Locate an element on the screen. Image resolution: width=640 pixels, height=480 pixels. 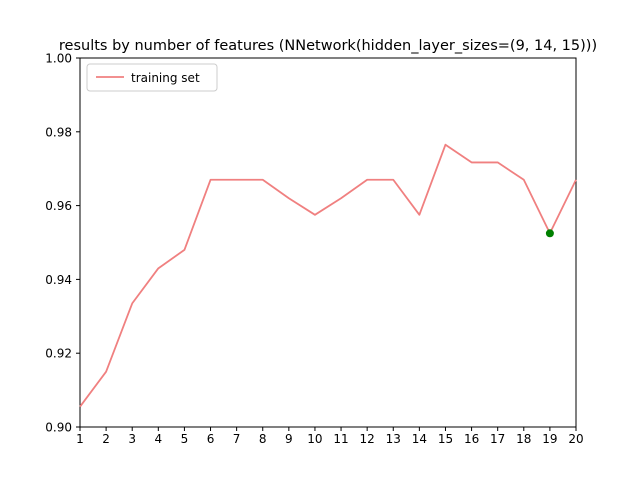
x-tick-label: 7 is located at coordinates (237, 439).